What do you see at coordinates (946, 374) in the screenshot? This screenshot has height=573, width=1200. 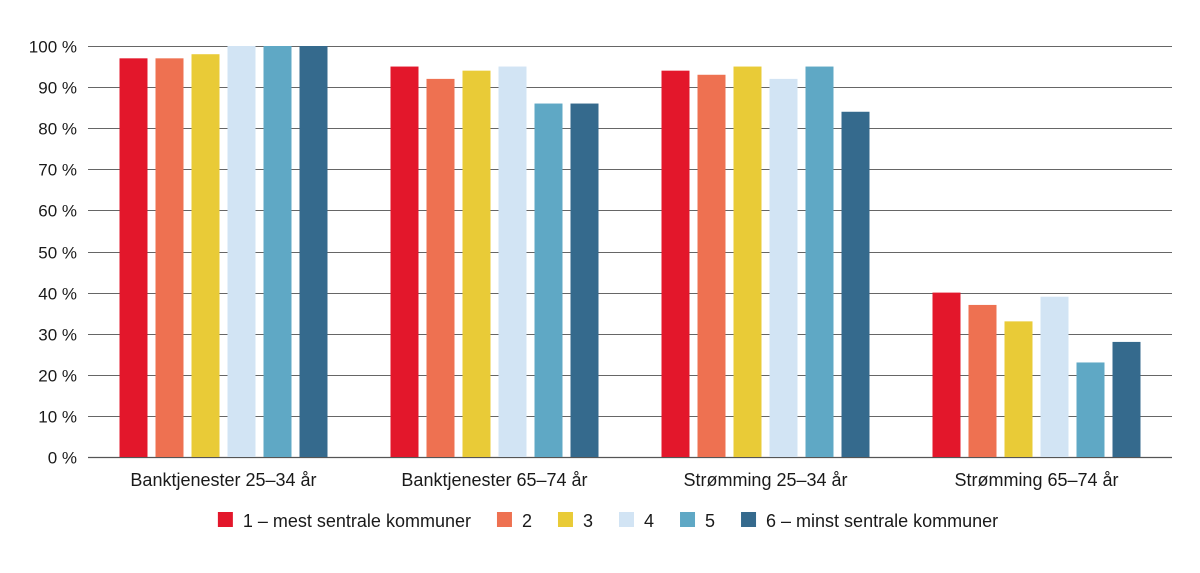 I see `bar: 1 – mest sentrale kommuner: 40 %` at bounding box center [946, 374].